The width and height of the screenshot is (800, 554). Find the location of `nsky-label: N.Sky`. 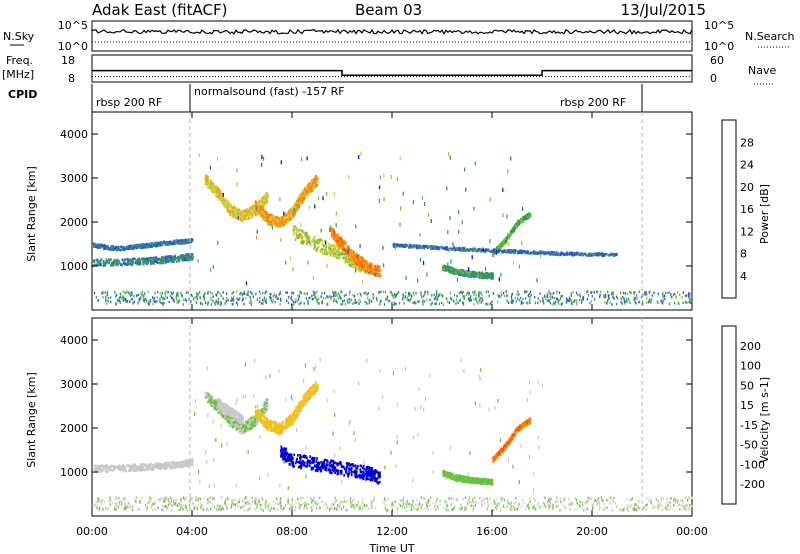

nsky-label: N.Sky is located at coordinates (19, 36).